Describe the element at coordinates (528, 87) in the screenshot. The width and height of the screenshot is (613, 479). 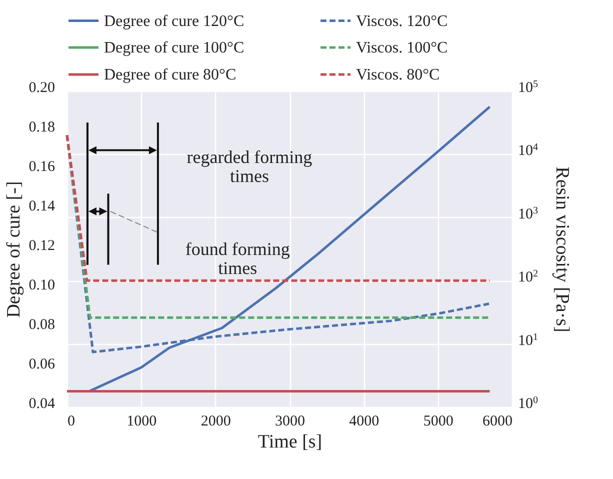
I see `y2-tick-label: 10$^{5}$` at that location.